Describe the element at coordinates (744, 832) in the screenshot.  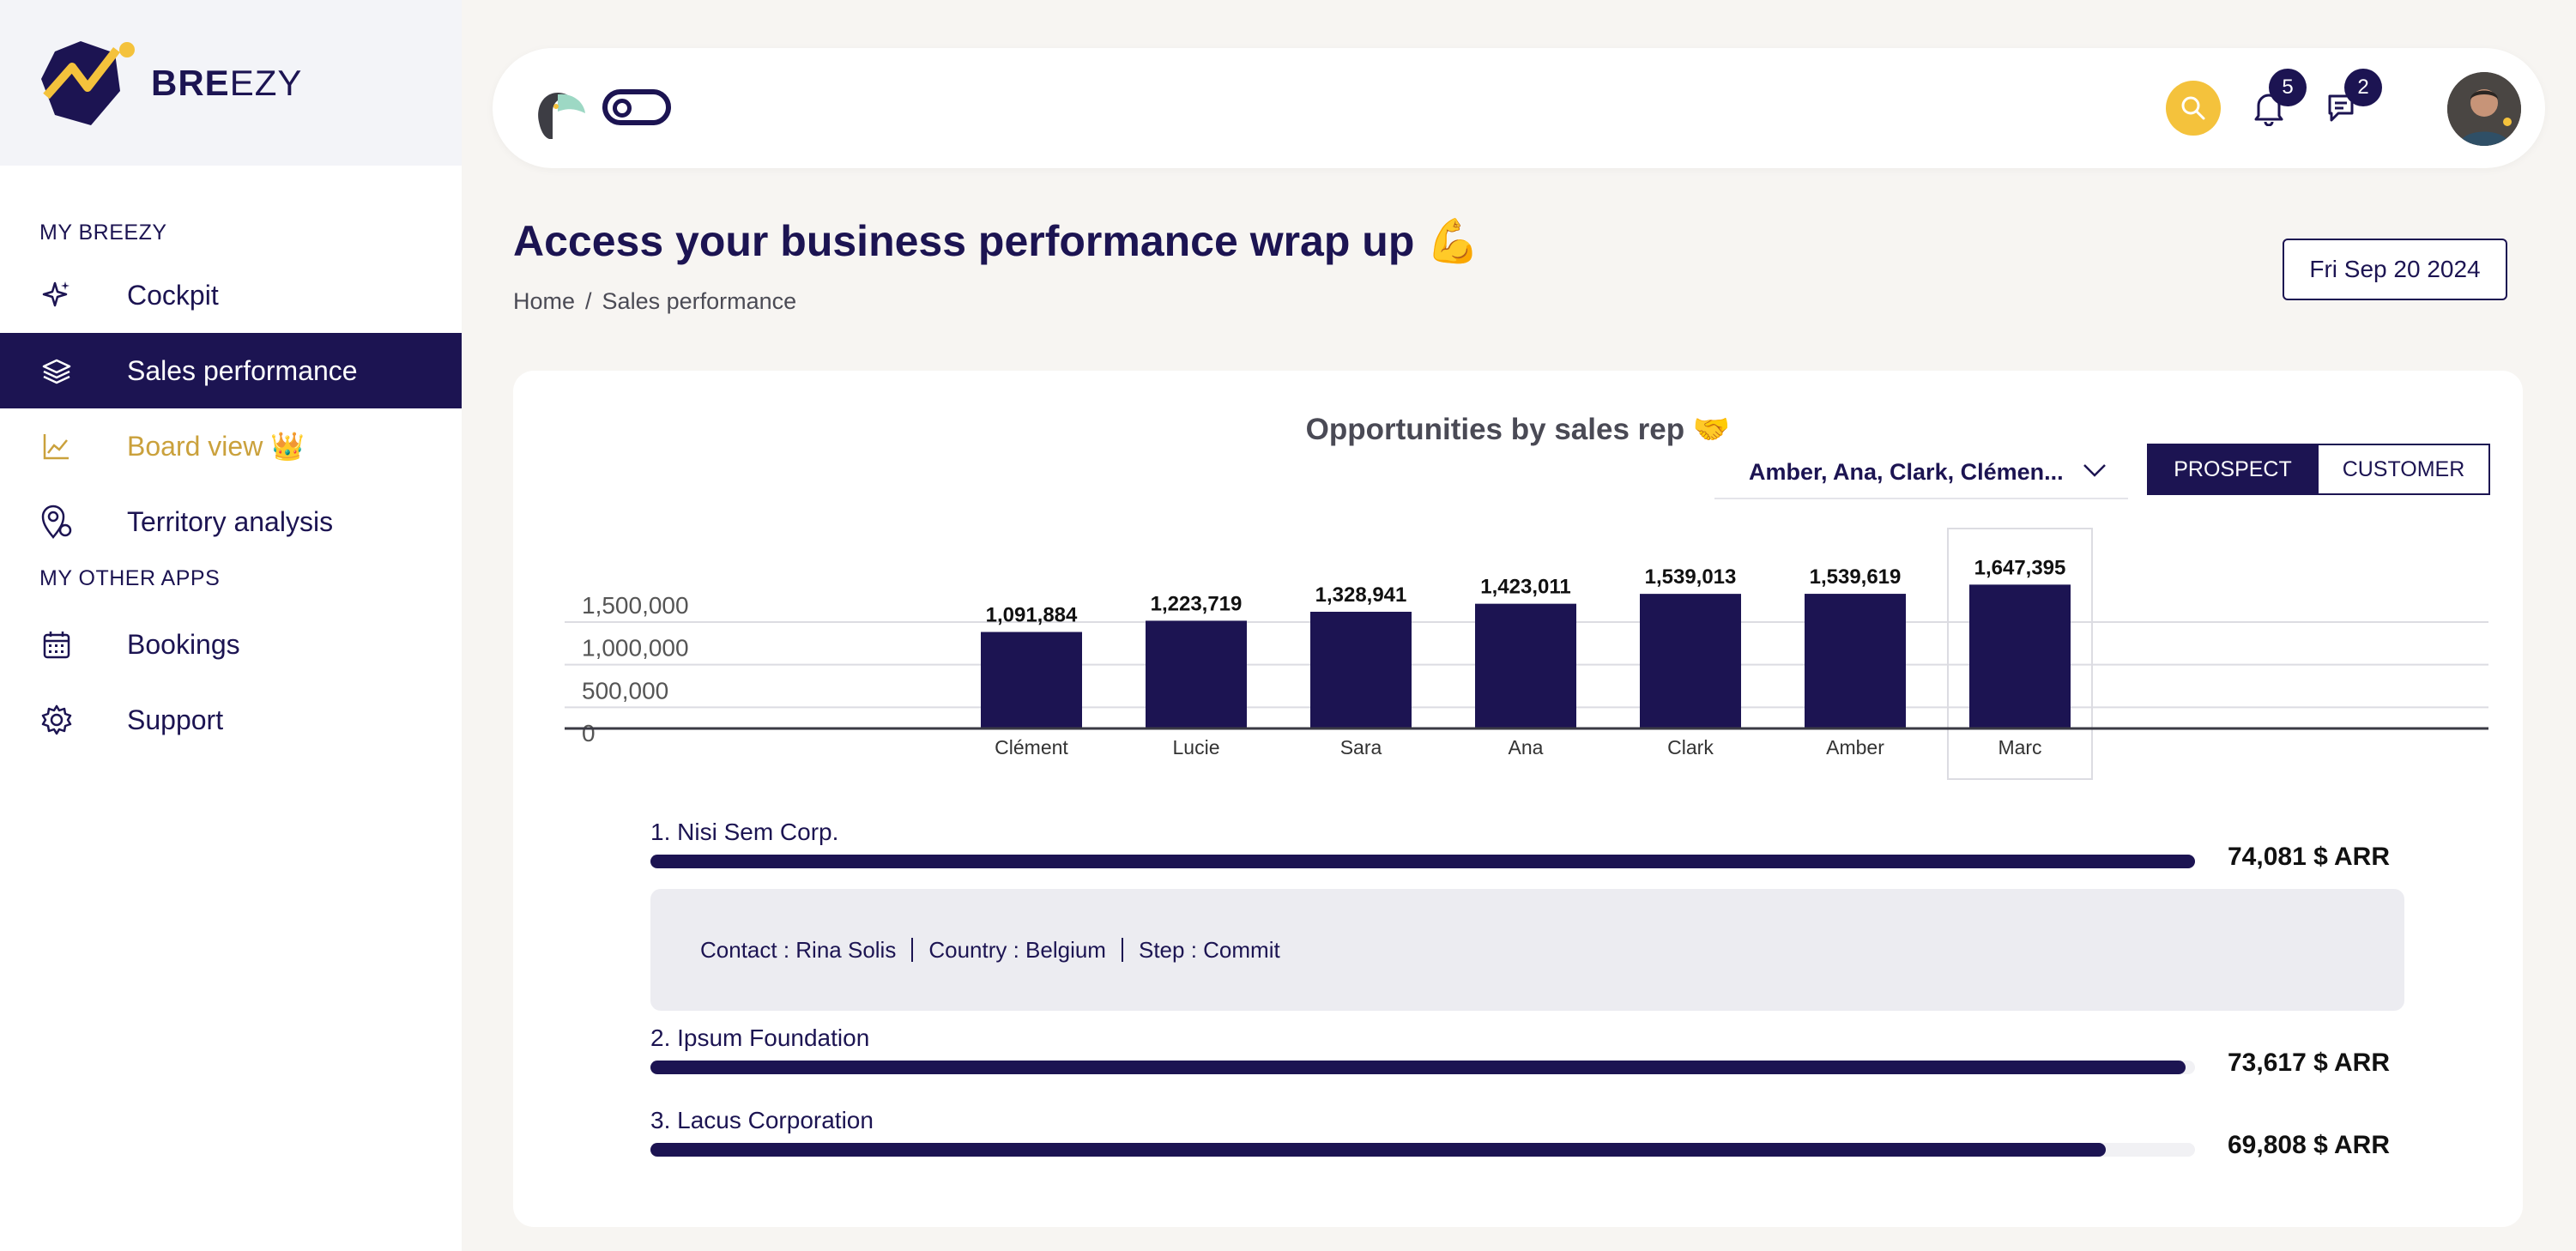
I see `opportunity-name: 1. Nisi Sem Corp.` at that location.